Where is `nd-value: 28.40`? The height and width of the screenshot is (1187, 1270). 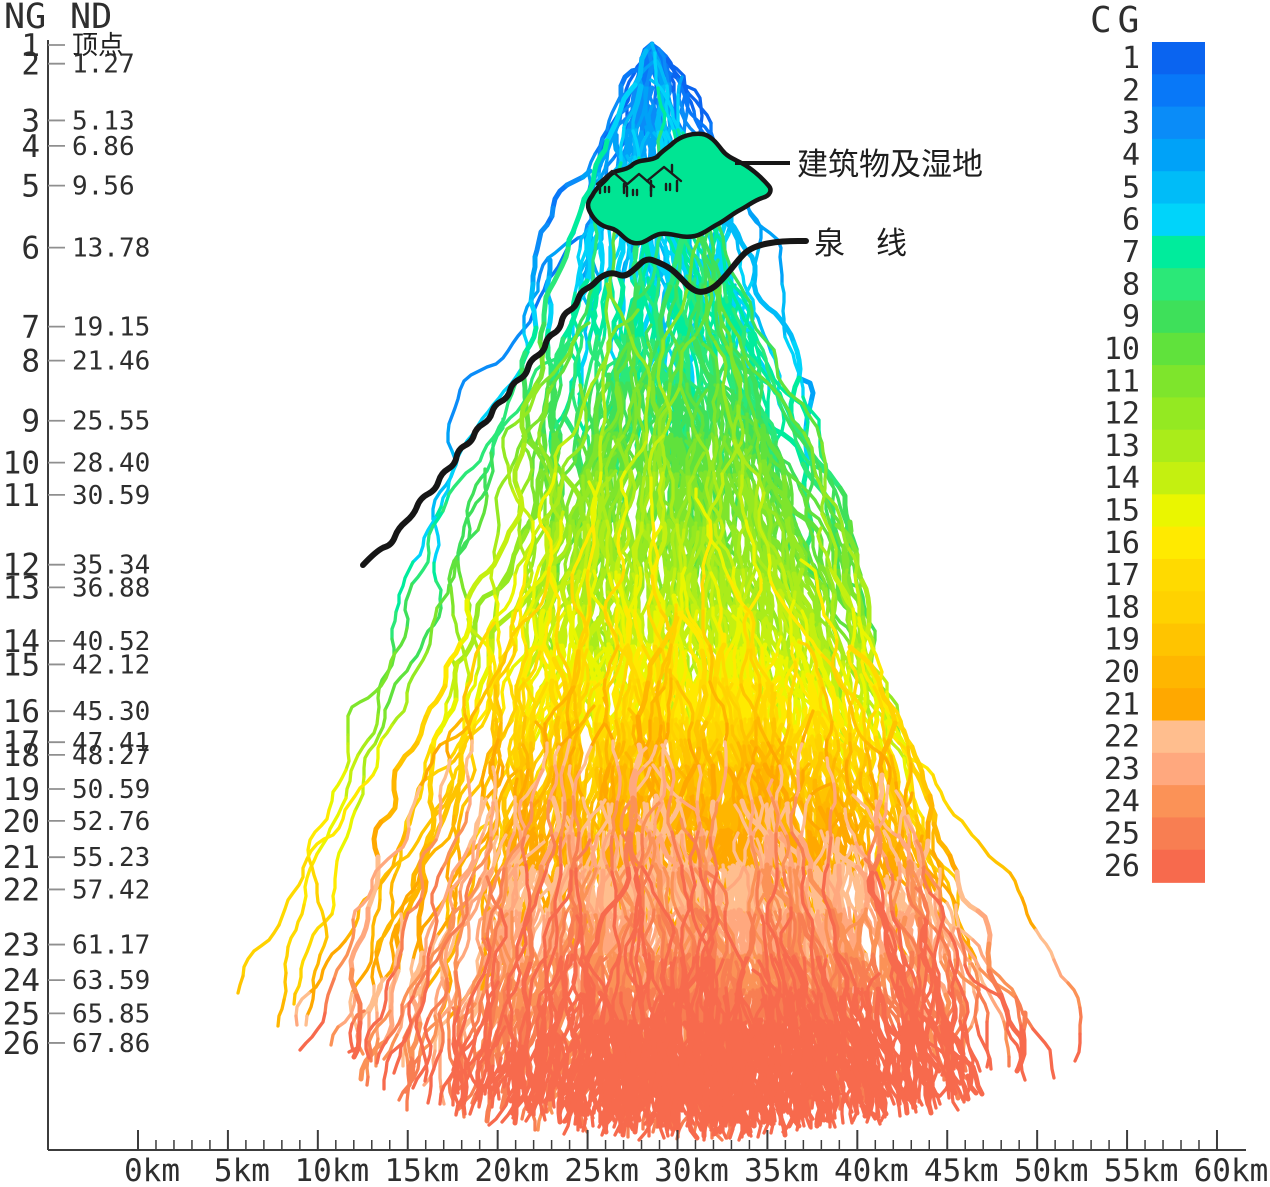
nd-value: 28.40 is located at coordinates (111, 464).